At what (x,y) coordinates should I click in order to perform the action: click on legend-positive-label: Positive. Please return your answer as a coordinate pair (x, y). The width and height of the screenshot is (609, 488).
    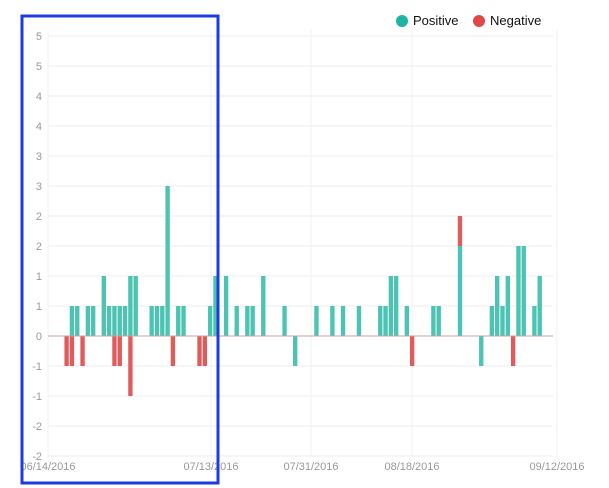
    Looking at the image, I should click on (436, 20).